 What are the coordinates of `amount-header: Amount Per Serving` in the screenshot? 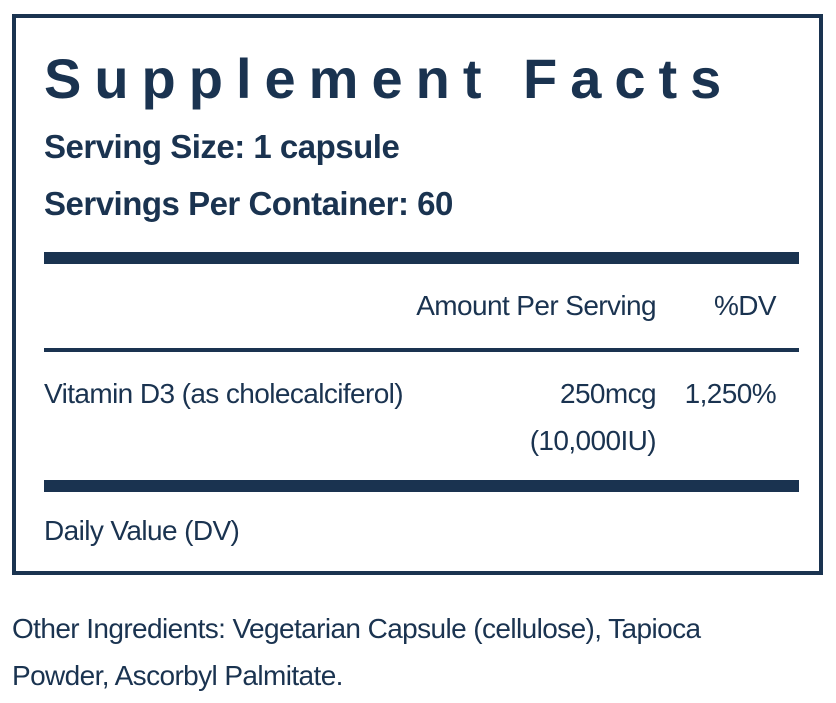 It's located at (536, 305).